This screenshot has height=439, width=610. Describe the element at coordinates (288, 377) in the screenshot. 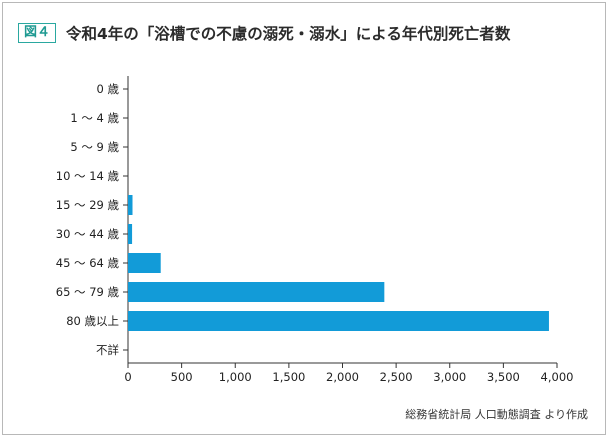

I see `x-tick-label: 1,500` at that location.